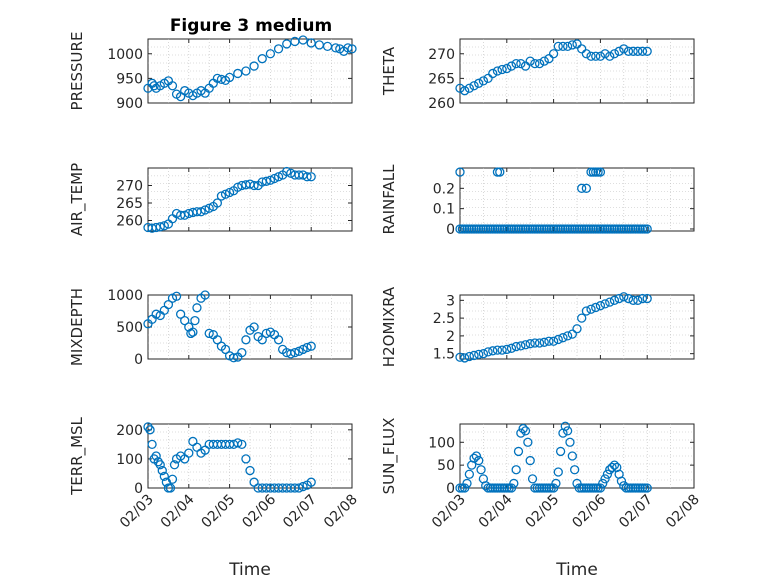 The image size is (778, 583). I want to click on y-tick-label: 0.1, so click(444, 210).